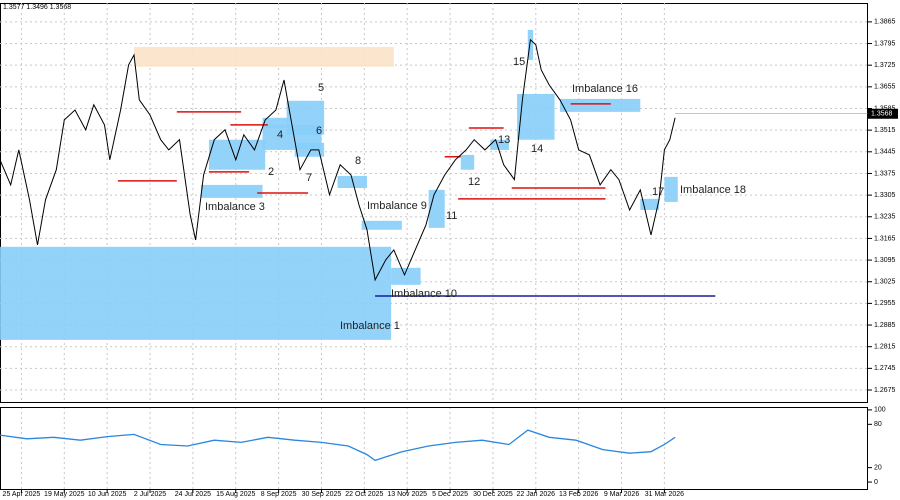  I want to click on x-tick-label: 19 May 2025, so click(64, 494).